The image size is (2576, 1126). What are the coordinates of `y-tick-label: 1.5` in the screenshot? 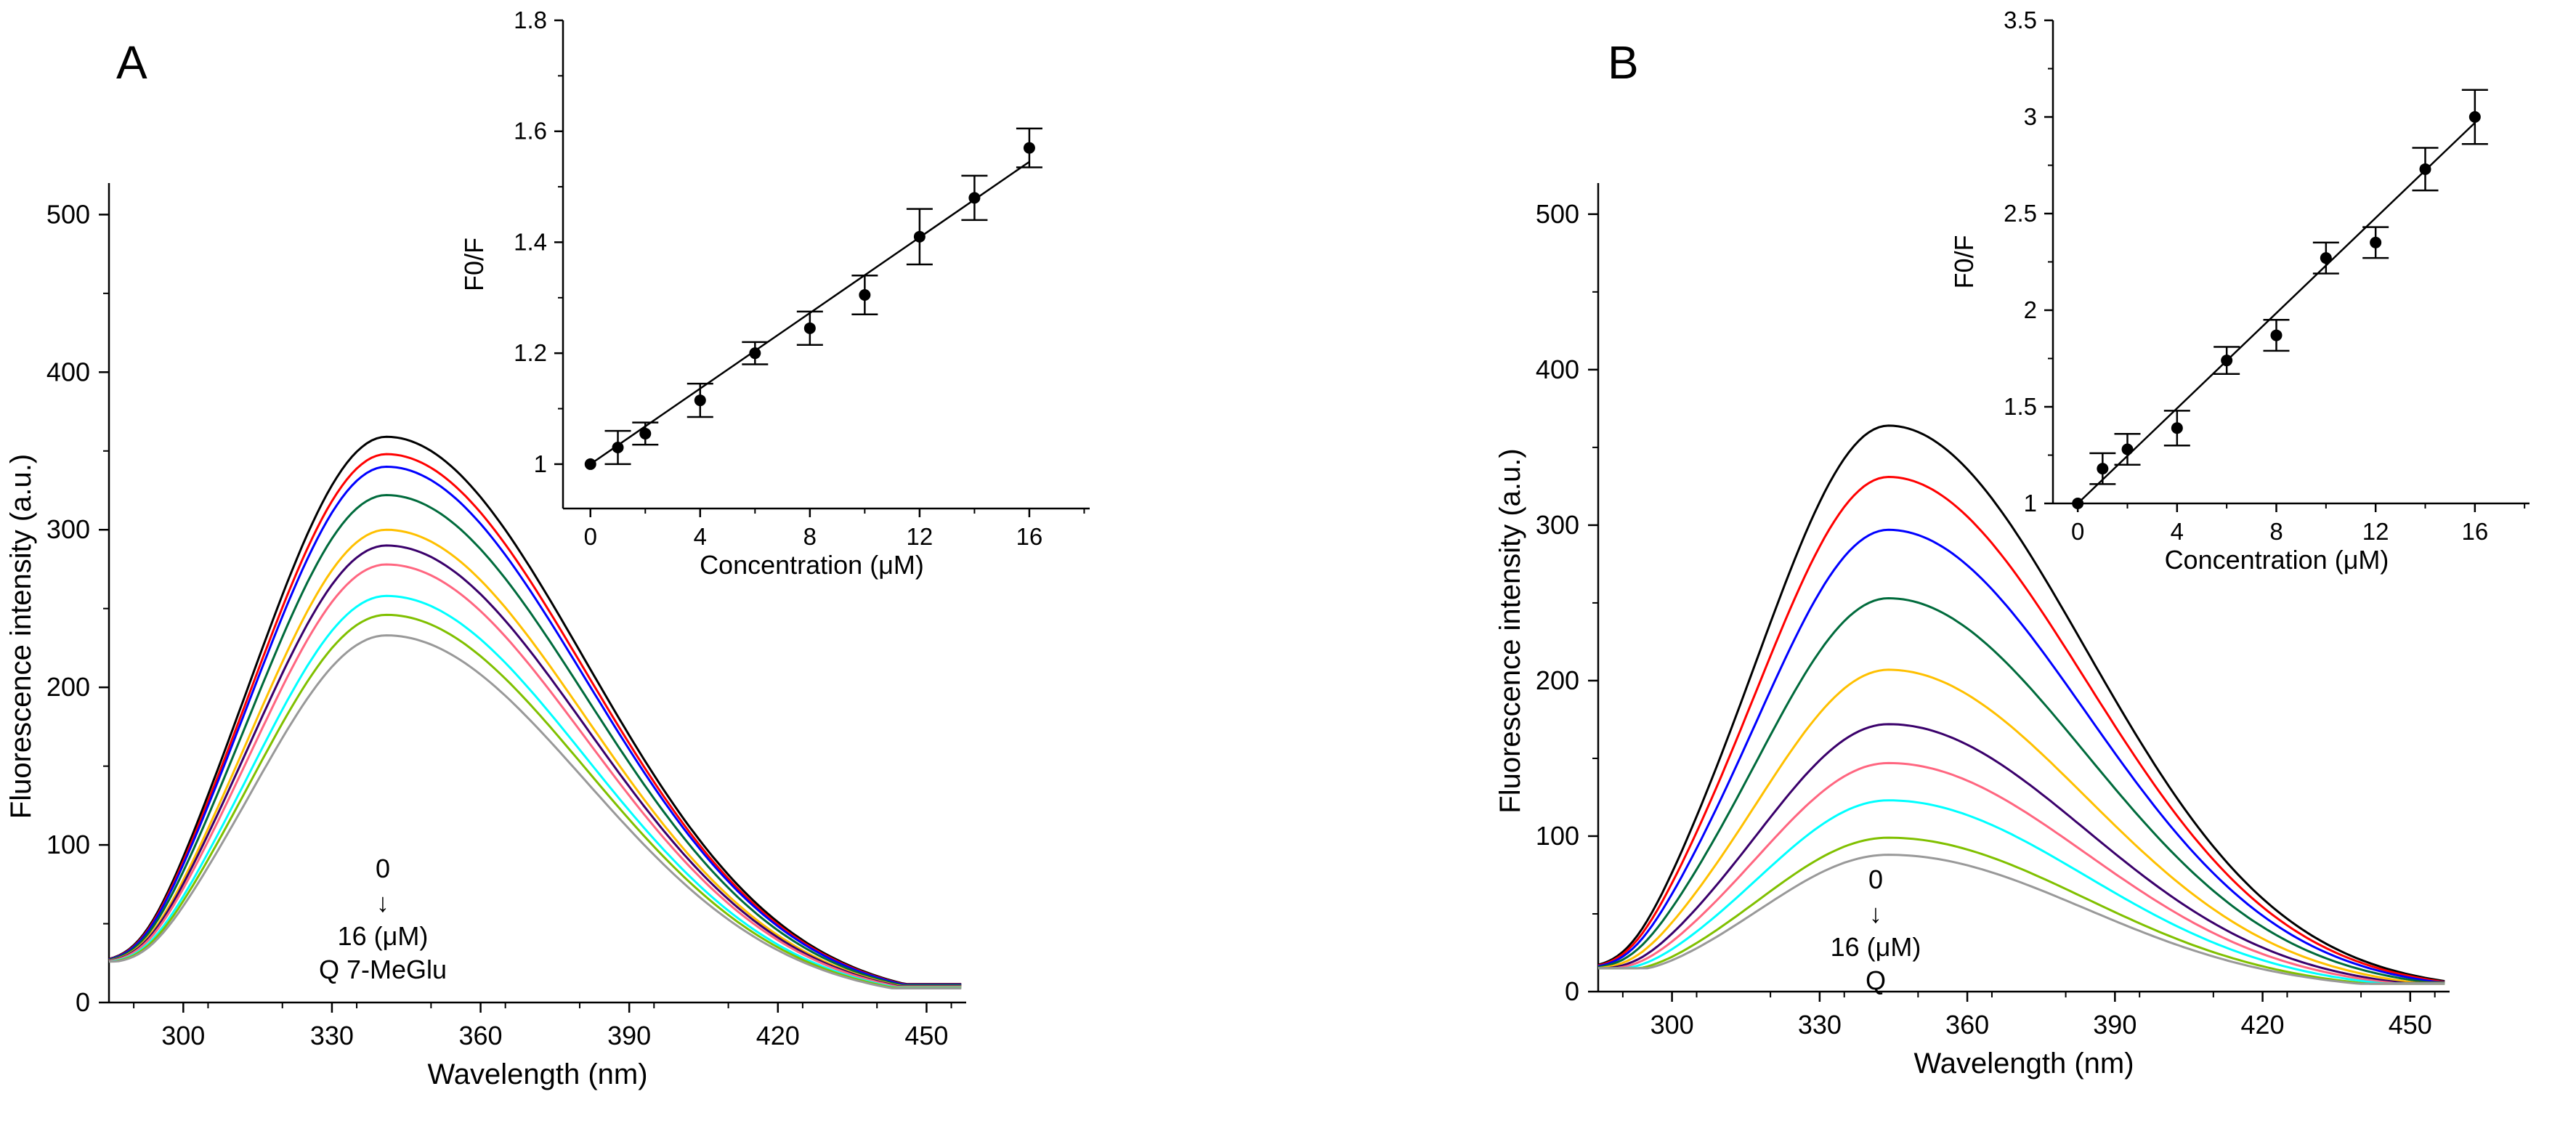 It's located at (2020, 406).